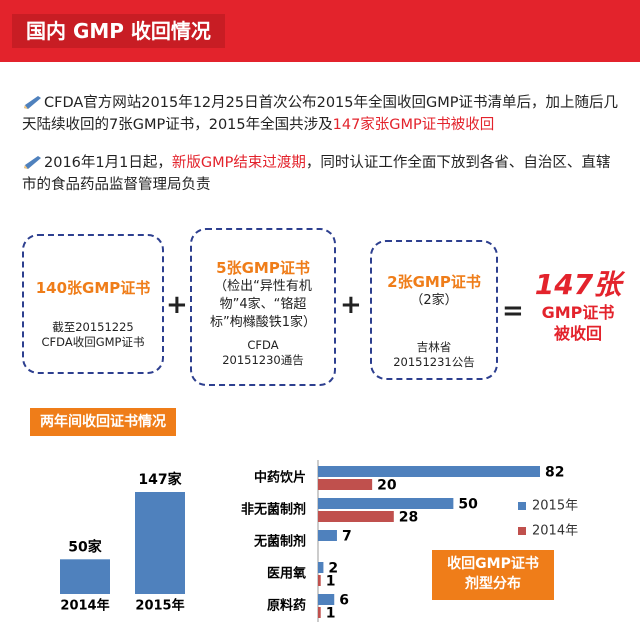  I want to click on result-text: 147张, so click(578, 284).